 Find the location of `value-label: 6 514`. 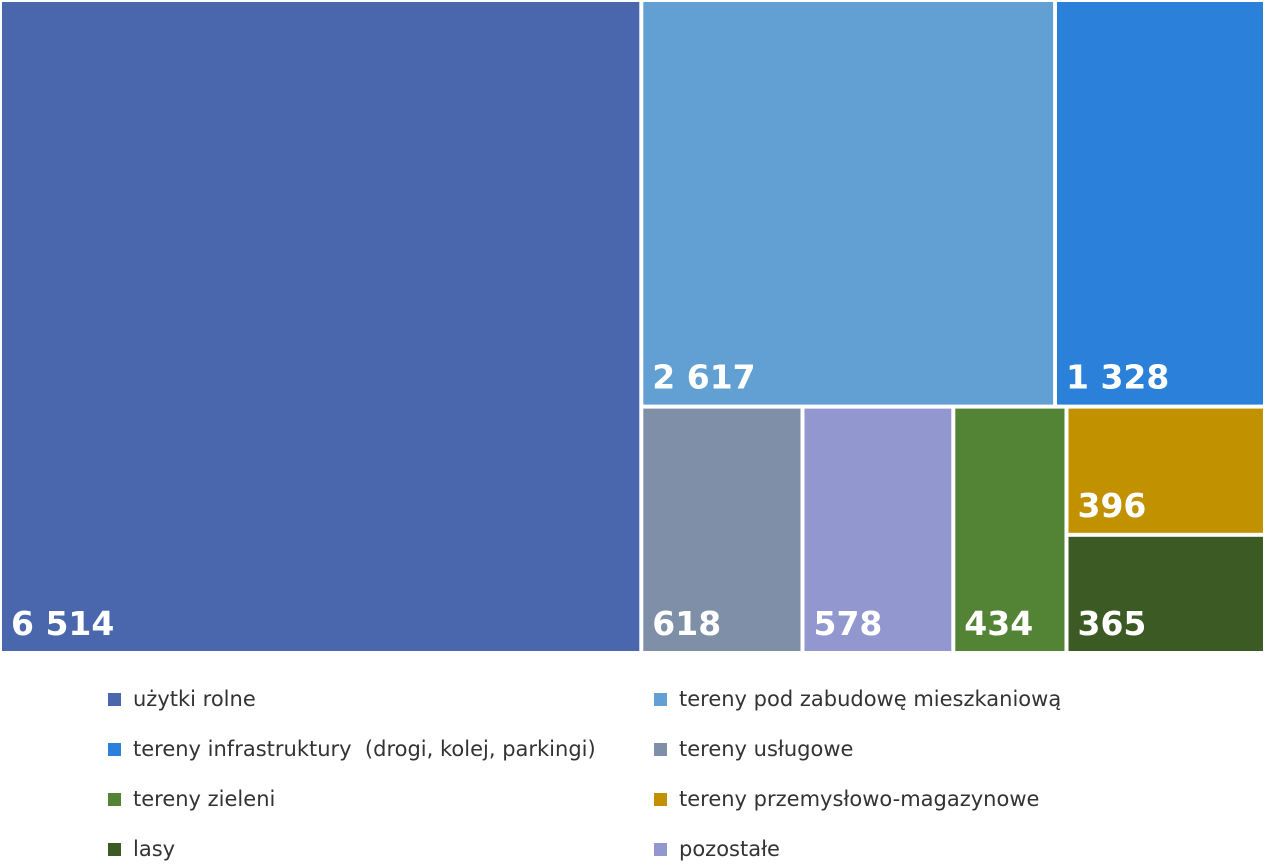

value-label: 6 514 is located at coordinates (62, 623).